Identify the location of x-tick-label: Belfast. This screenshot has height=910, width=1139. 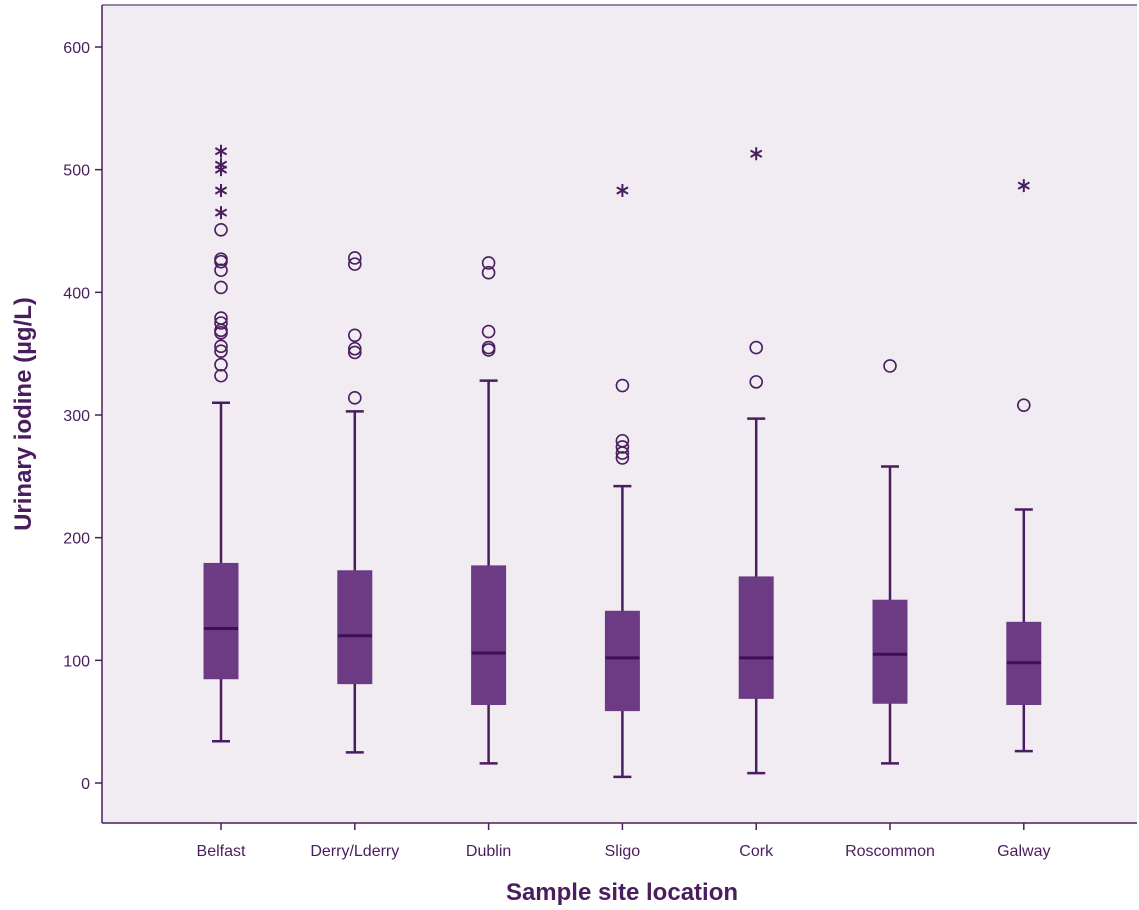
(221, 851).